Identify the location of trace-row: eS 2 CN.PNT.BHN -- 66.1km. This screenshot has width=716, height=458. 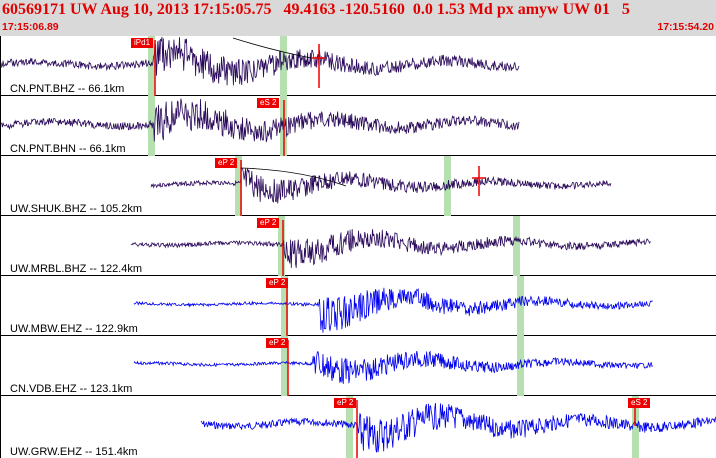
(358, 126).